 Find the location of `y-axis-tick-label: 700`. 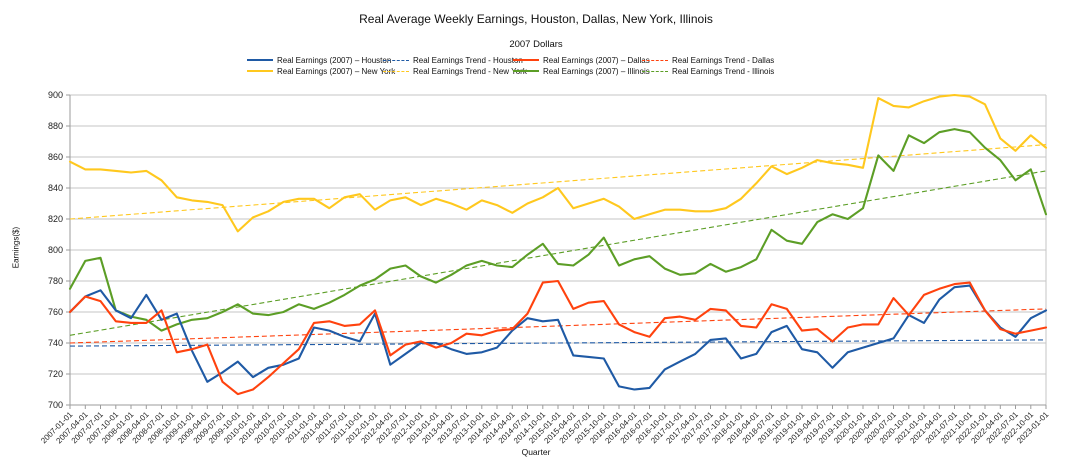

y-axis-tick-label: 700 is located at coordinates (55, 405).